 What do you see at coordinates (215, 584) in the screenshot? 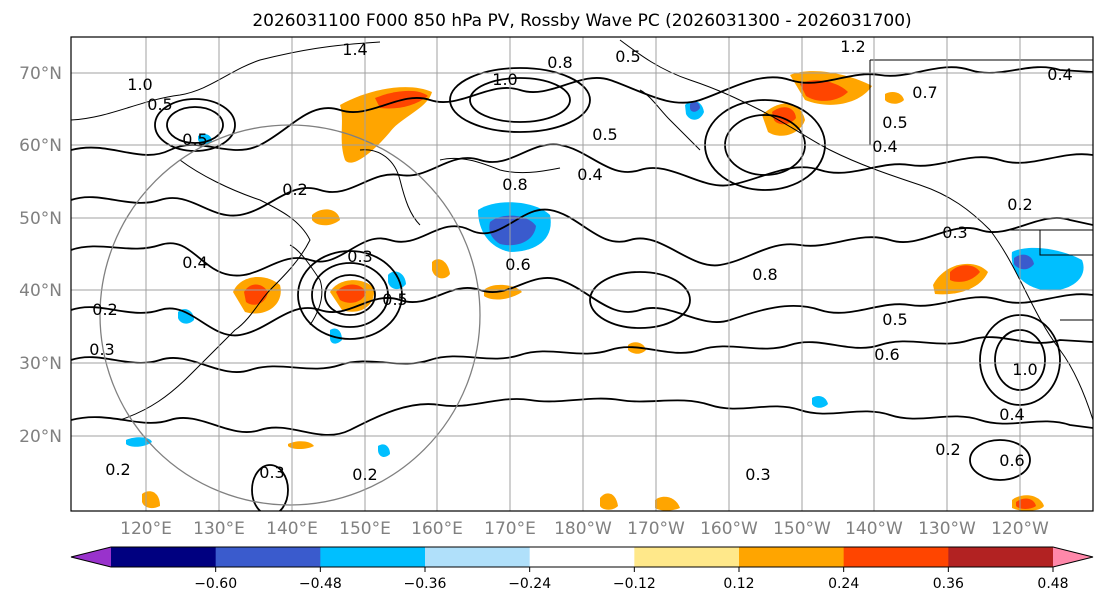
I see `colorbar-tick-label: −0.60` at bounding box center [215, 584].